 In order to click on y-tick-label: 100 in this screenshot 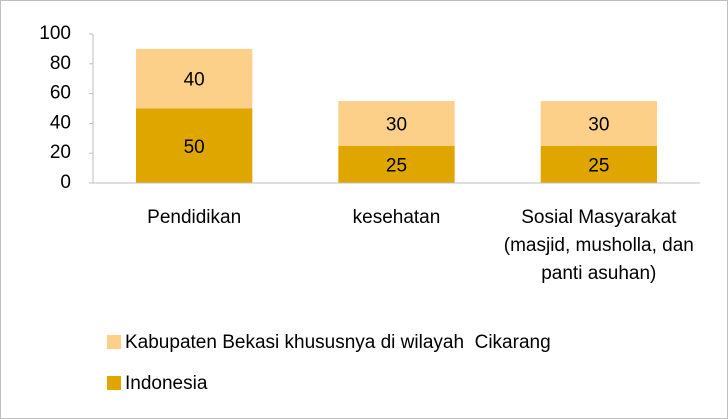, I will do `click(55, 33)`.